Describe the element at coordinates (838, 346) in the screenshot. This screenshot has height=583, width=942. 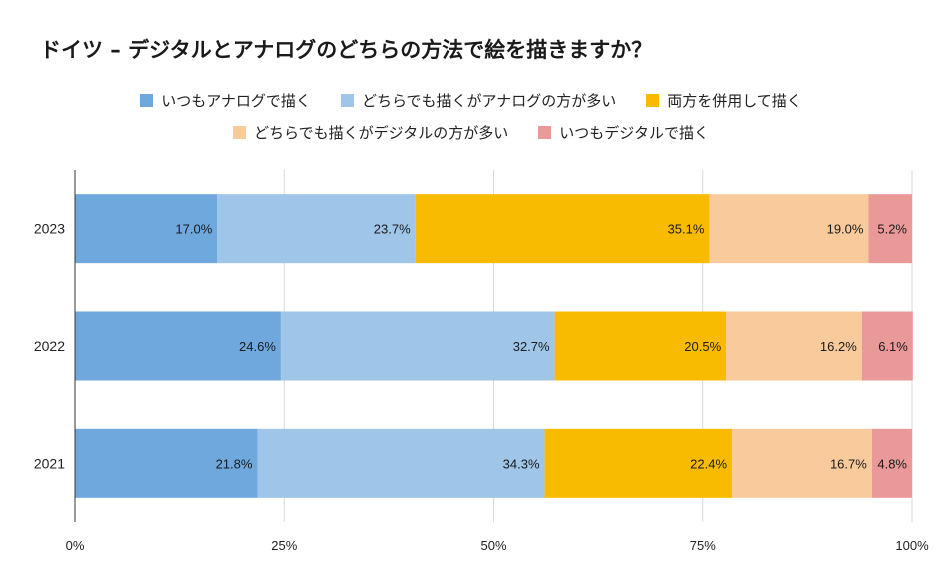
I see `data-label: 16.2%` at that location.